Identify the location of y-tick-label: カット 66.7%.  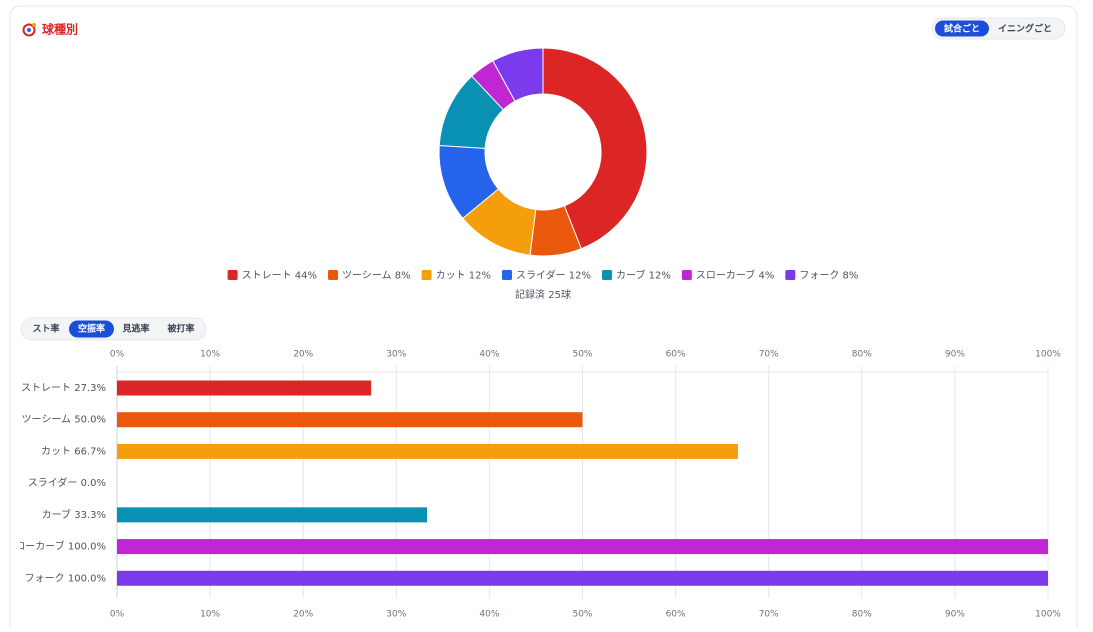
(73, 451).